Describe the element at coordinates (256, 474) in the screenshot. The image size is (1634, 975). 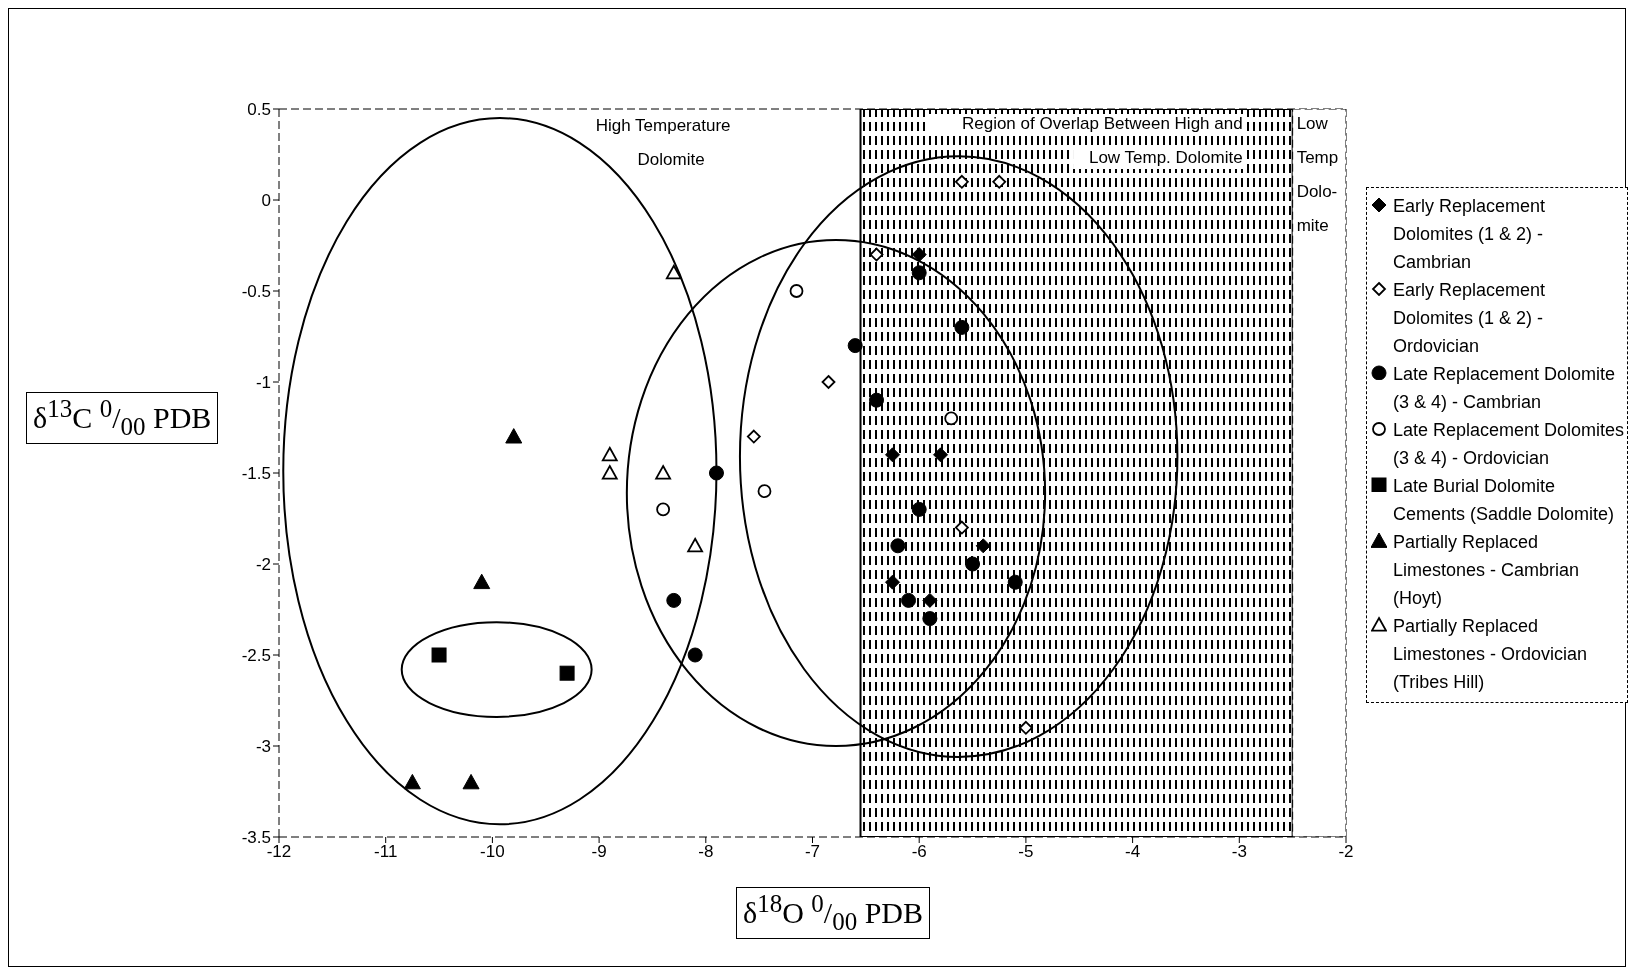
I see `y-tick-label: -1.5` at that location.